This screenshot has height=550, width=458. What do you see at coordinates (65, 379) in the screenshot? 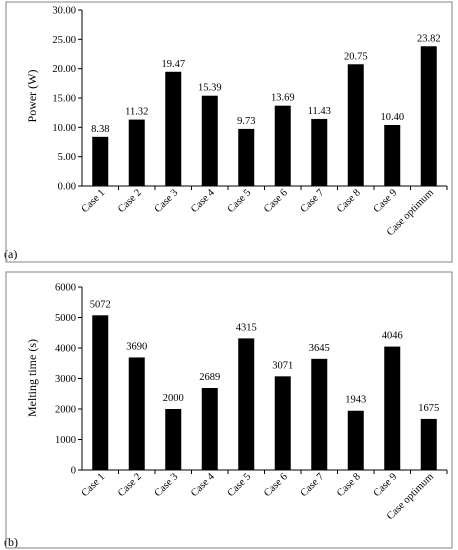
I see `y-tick-label: 3000` at bounding box center [65, 379].